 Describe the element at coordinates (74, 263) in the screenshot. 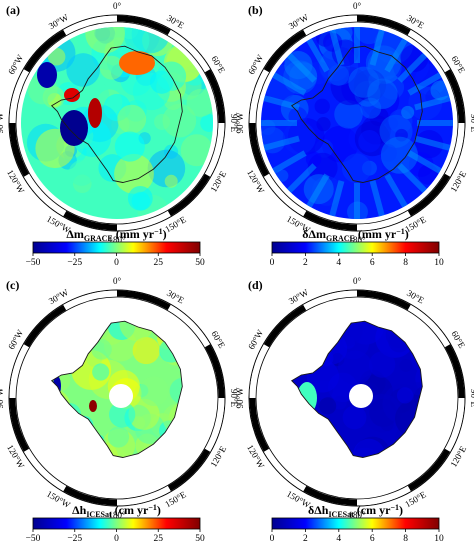

I see `colorbar-tick-a: −25` at that location.